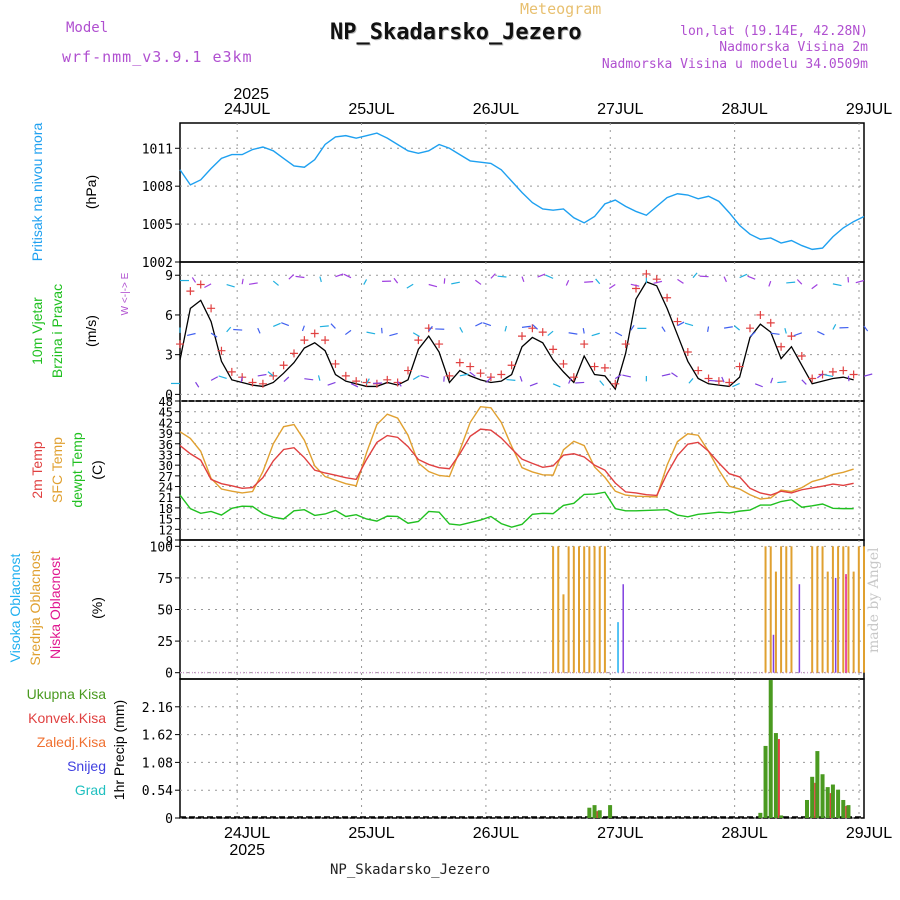  What do you see at coordinates (522, 191) in the screenshot?
I see `pressure-line` at bounding box center [522, 191].